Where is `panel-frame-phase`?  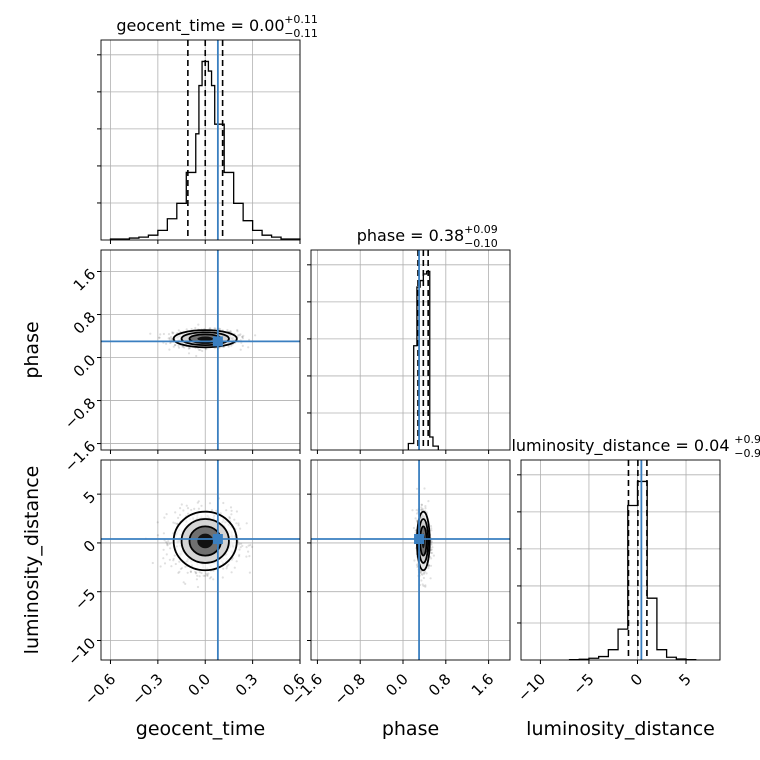
panel-frame-phase is located at coordinates (410, 350).